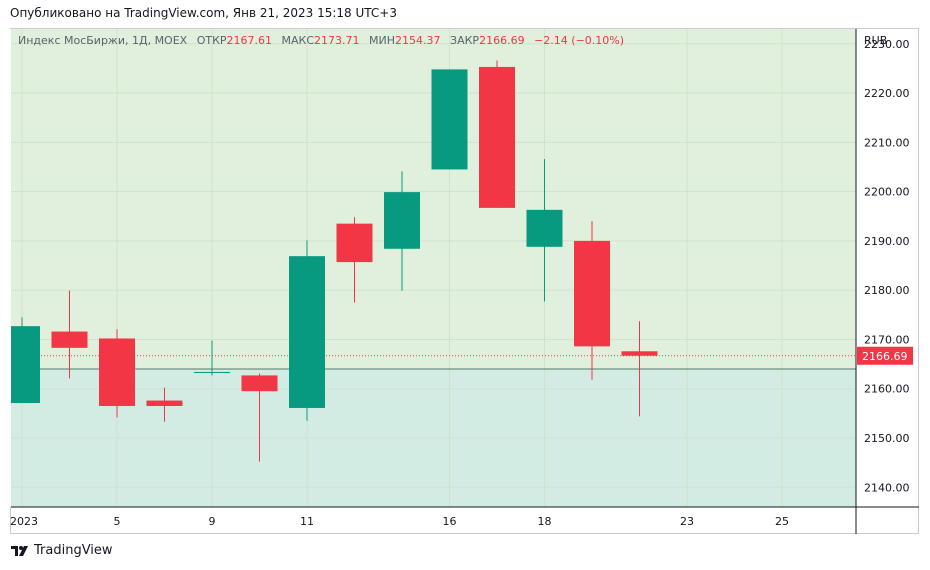  Describe the element at coordinates (887, 438) in the screenshot. I see `y-tick-label: 2150.00` at that location.